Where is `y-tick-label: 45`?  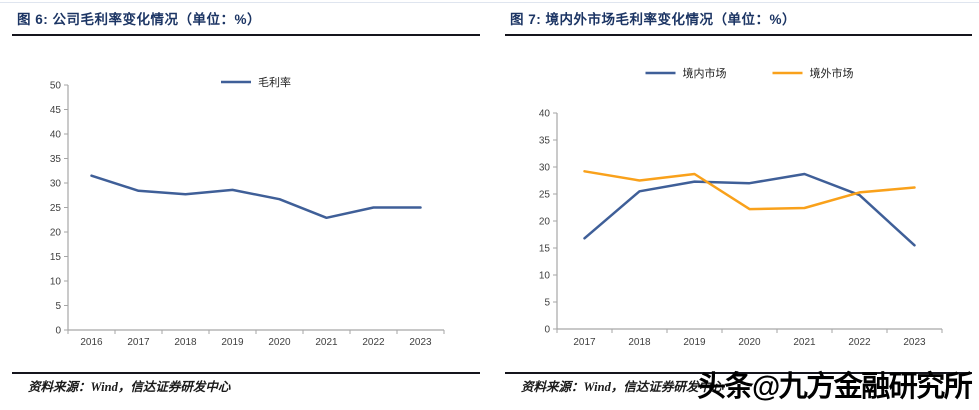
y-tick-label: 45 is located at coordinates (56, 110).